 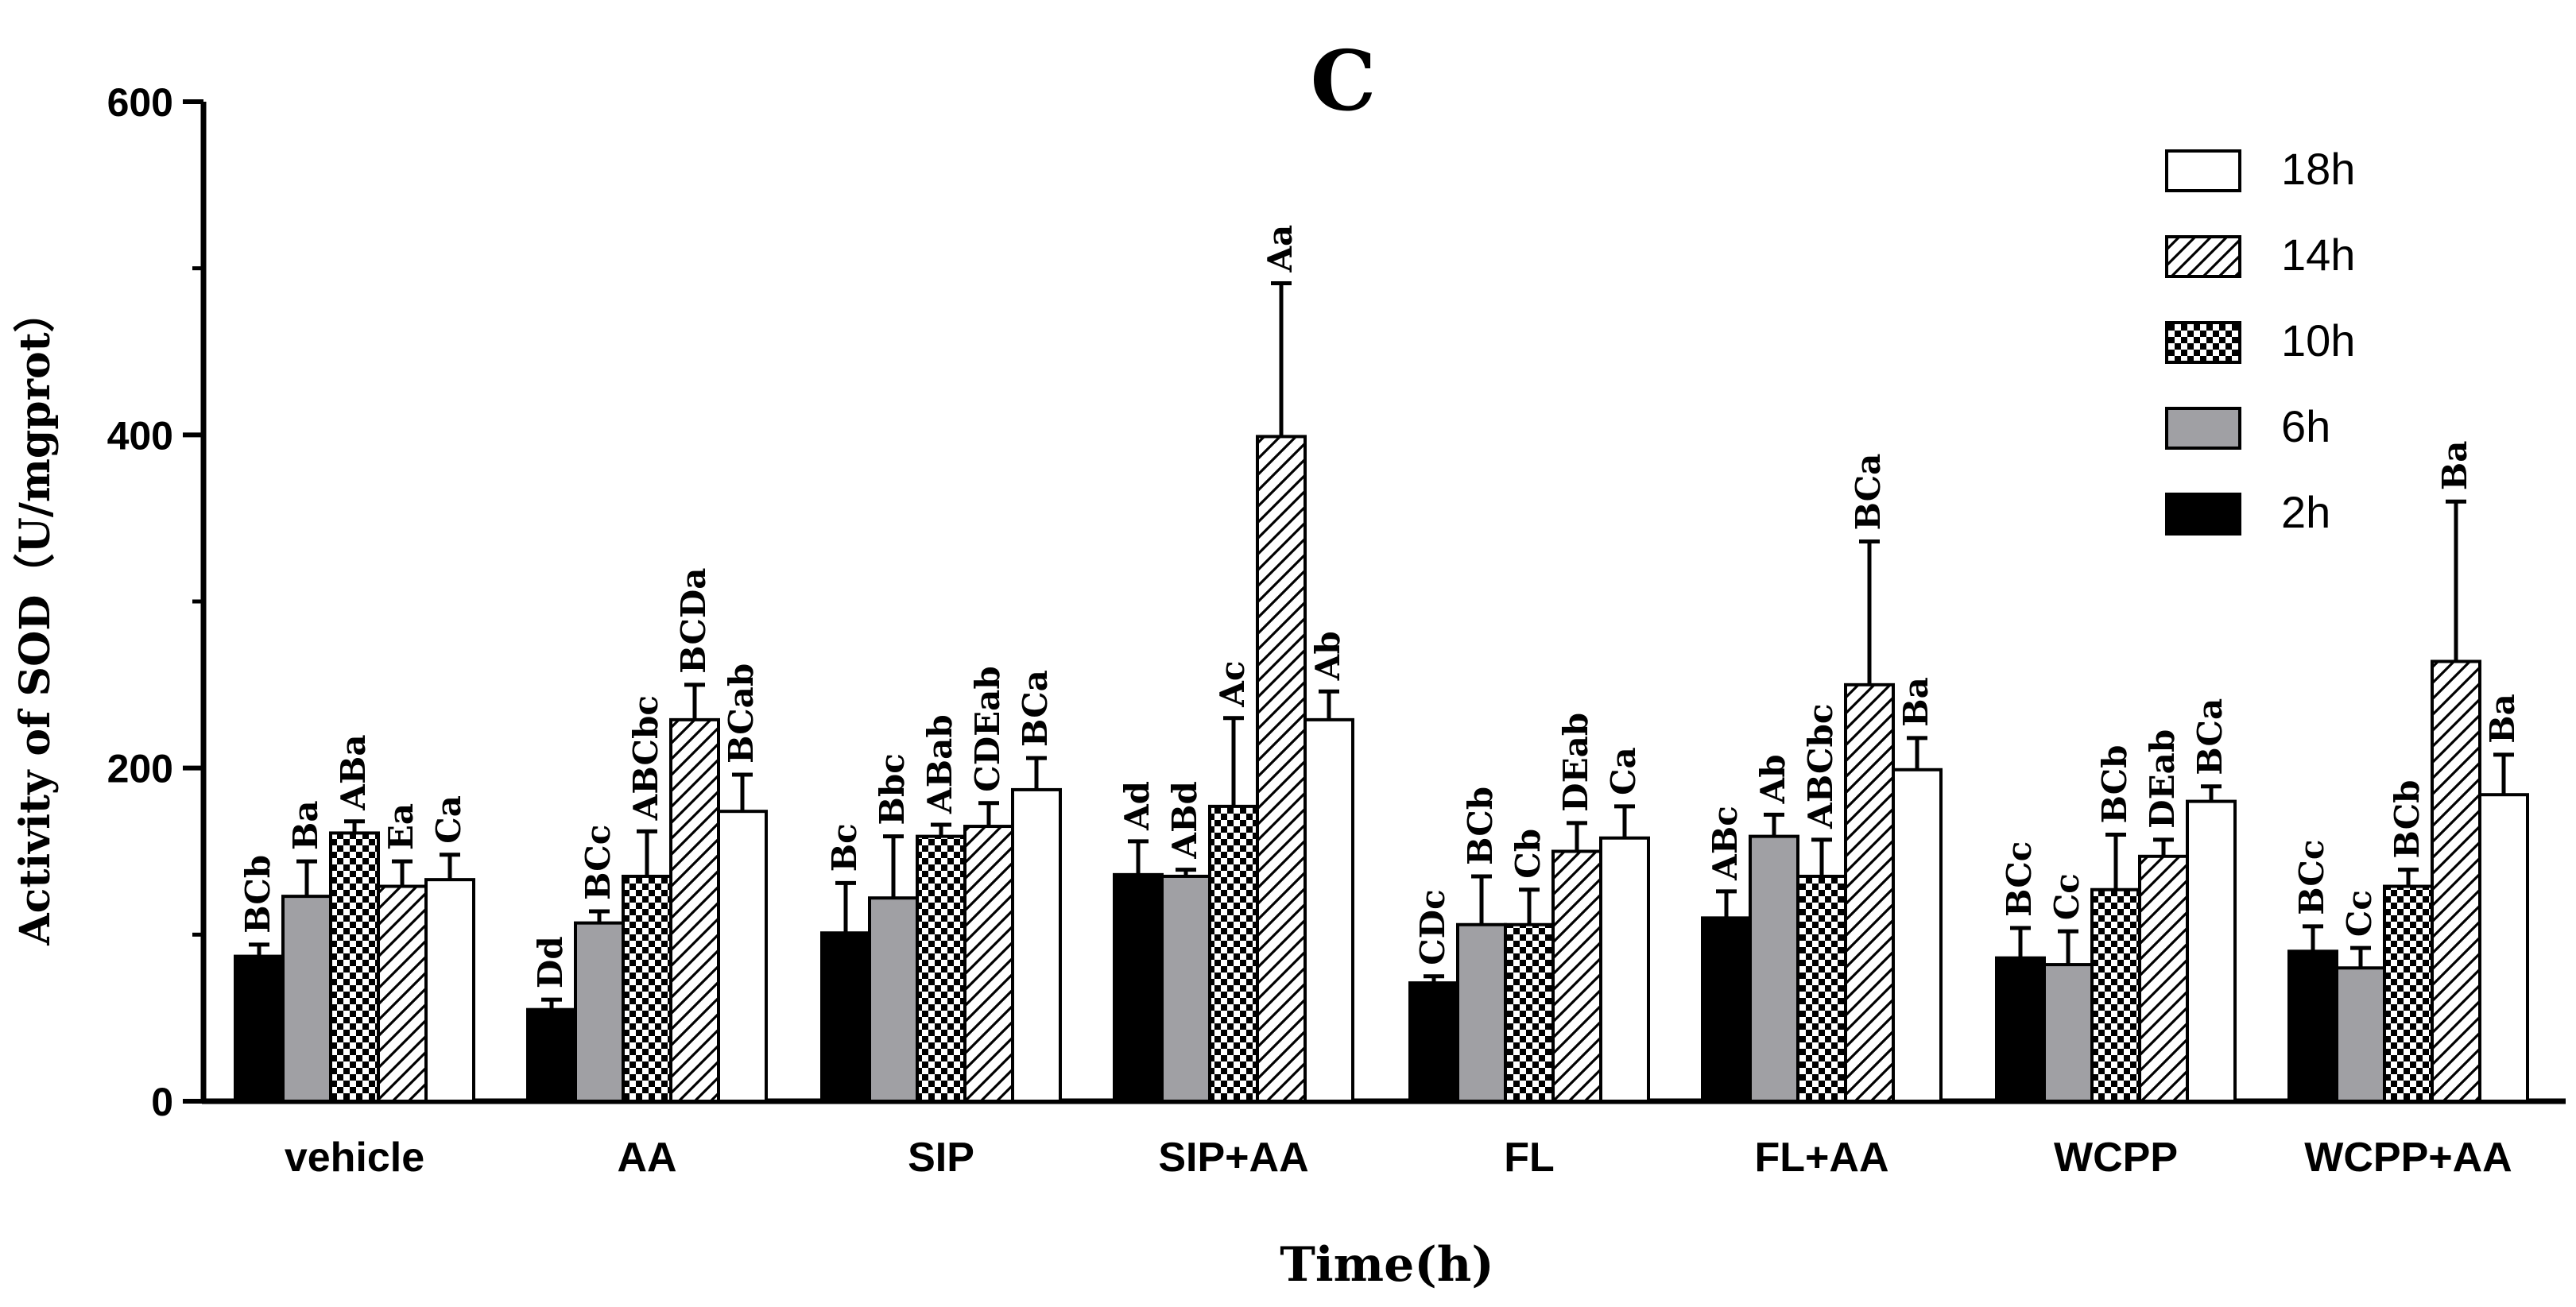 I want to click on significance-label: CDc, so click(x=1432, y=927).